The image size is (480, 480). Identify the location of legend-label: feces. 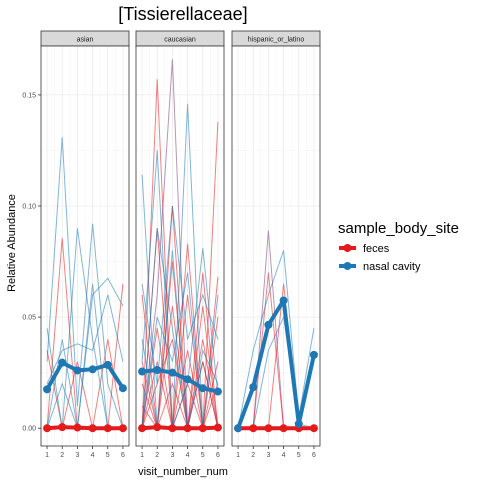
(376, 249).